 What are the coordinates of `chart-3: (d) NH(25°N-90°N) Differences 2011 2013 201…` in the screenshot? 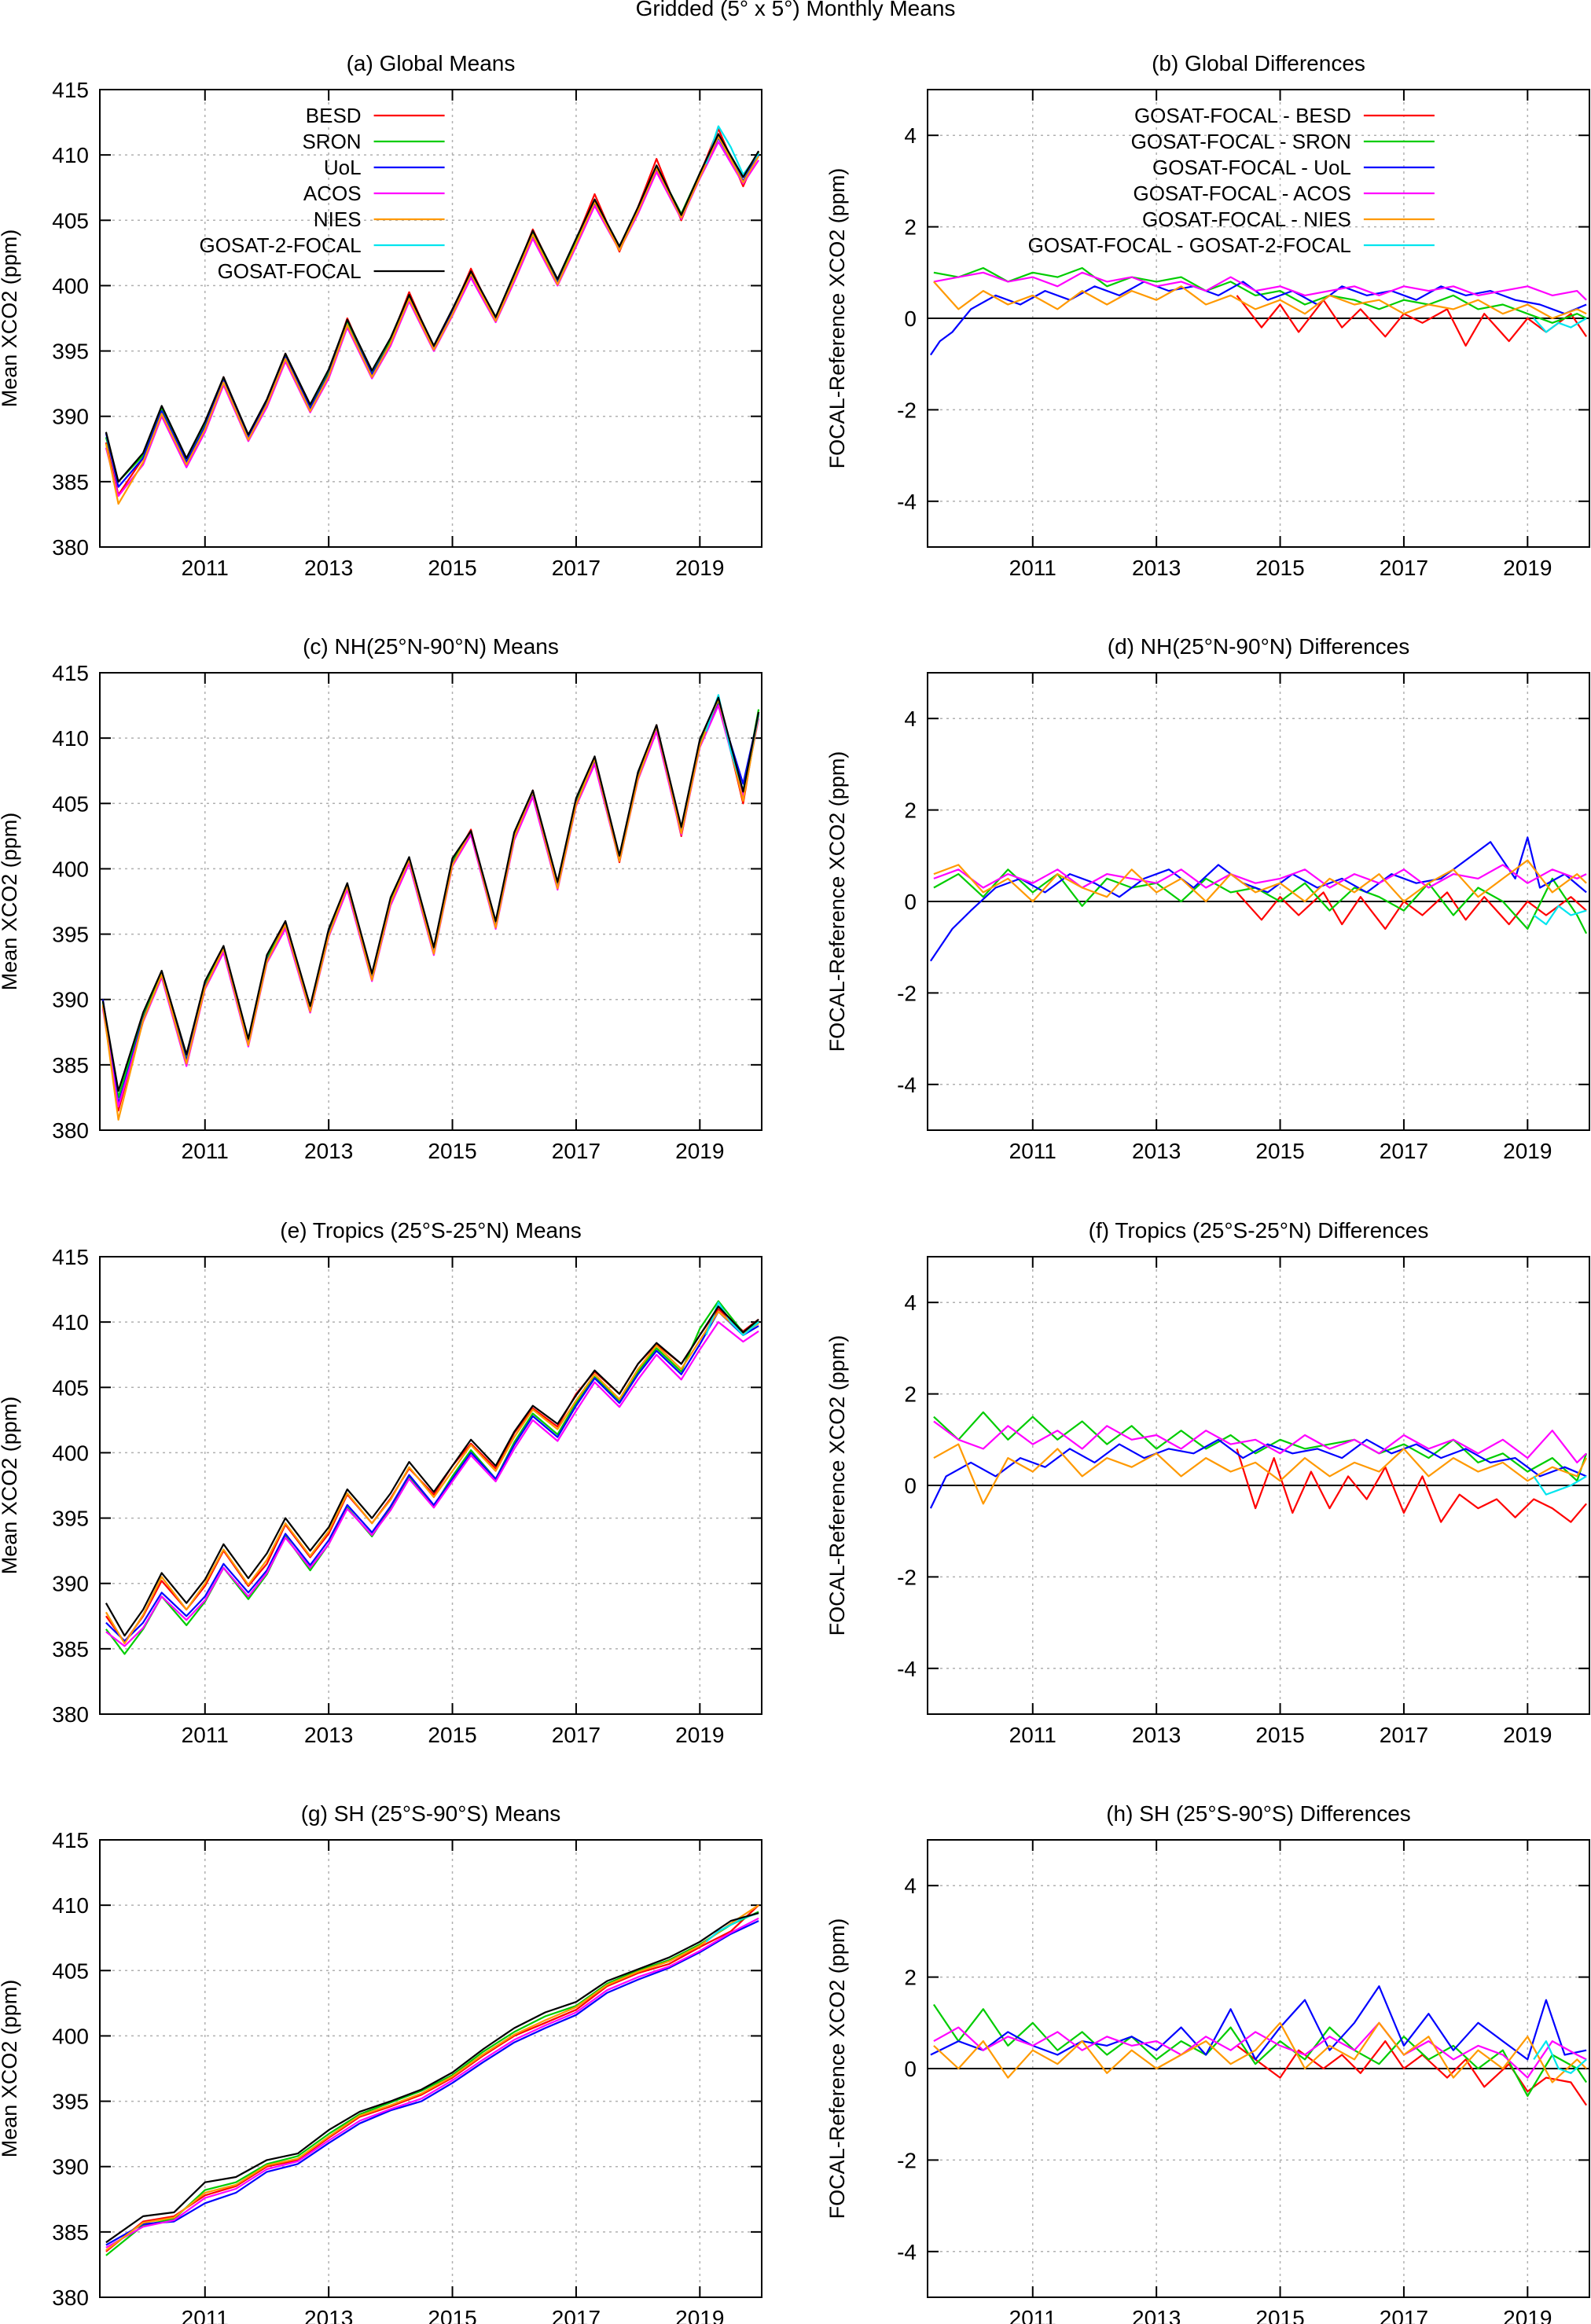 It's located at (1207, 898).